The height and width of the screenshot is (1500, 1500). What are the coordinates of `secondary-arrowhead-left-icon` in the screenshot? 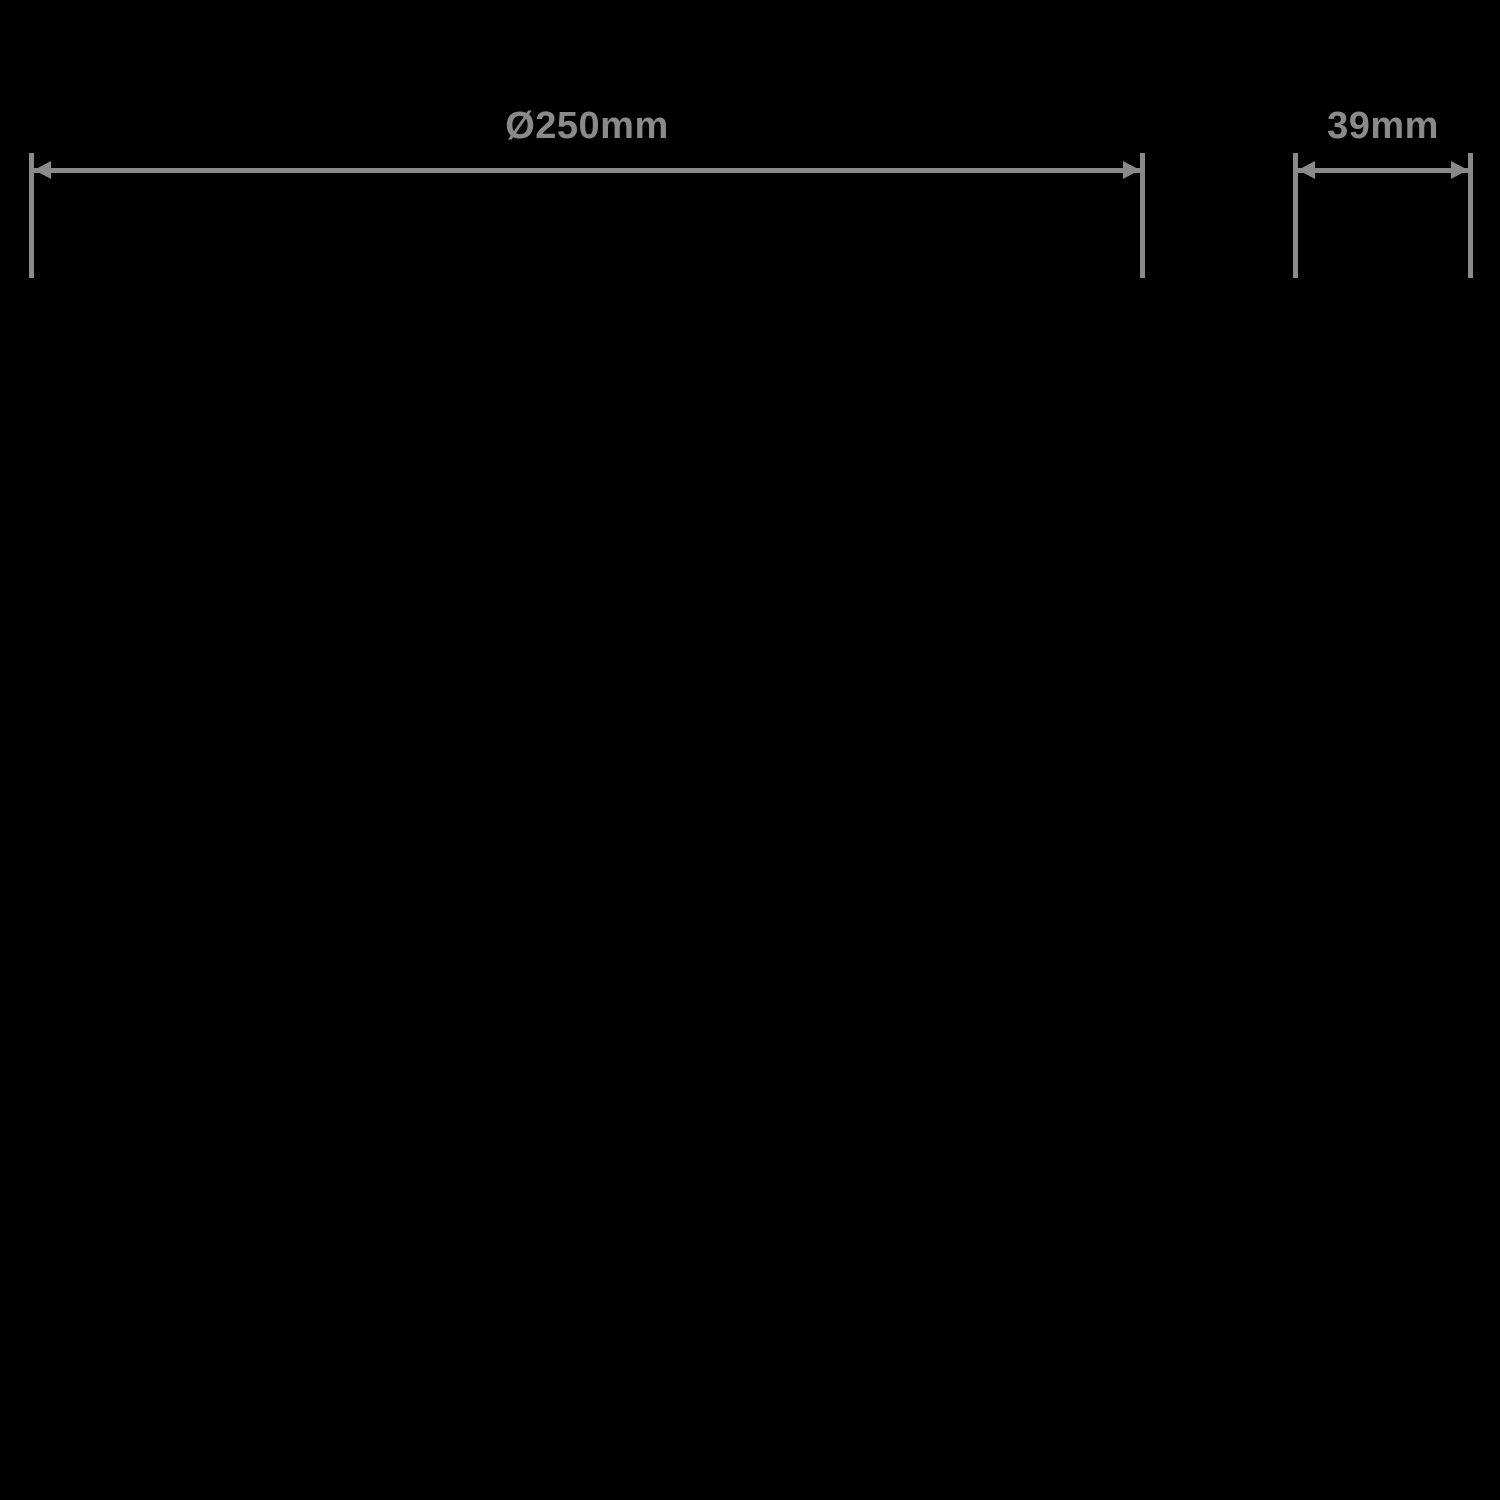 It's located at (1306, 170).